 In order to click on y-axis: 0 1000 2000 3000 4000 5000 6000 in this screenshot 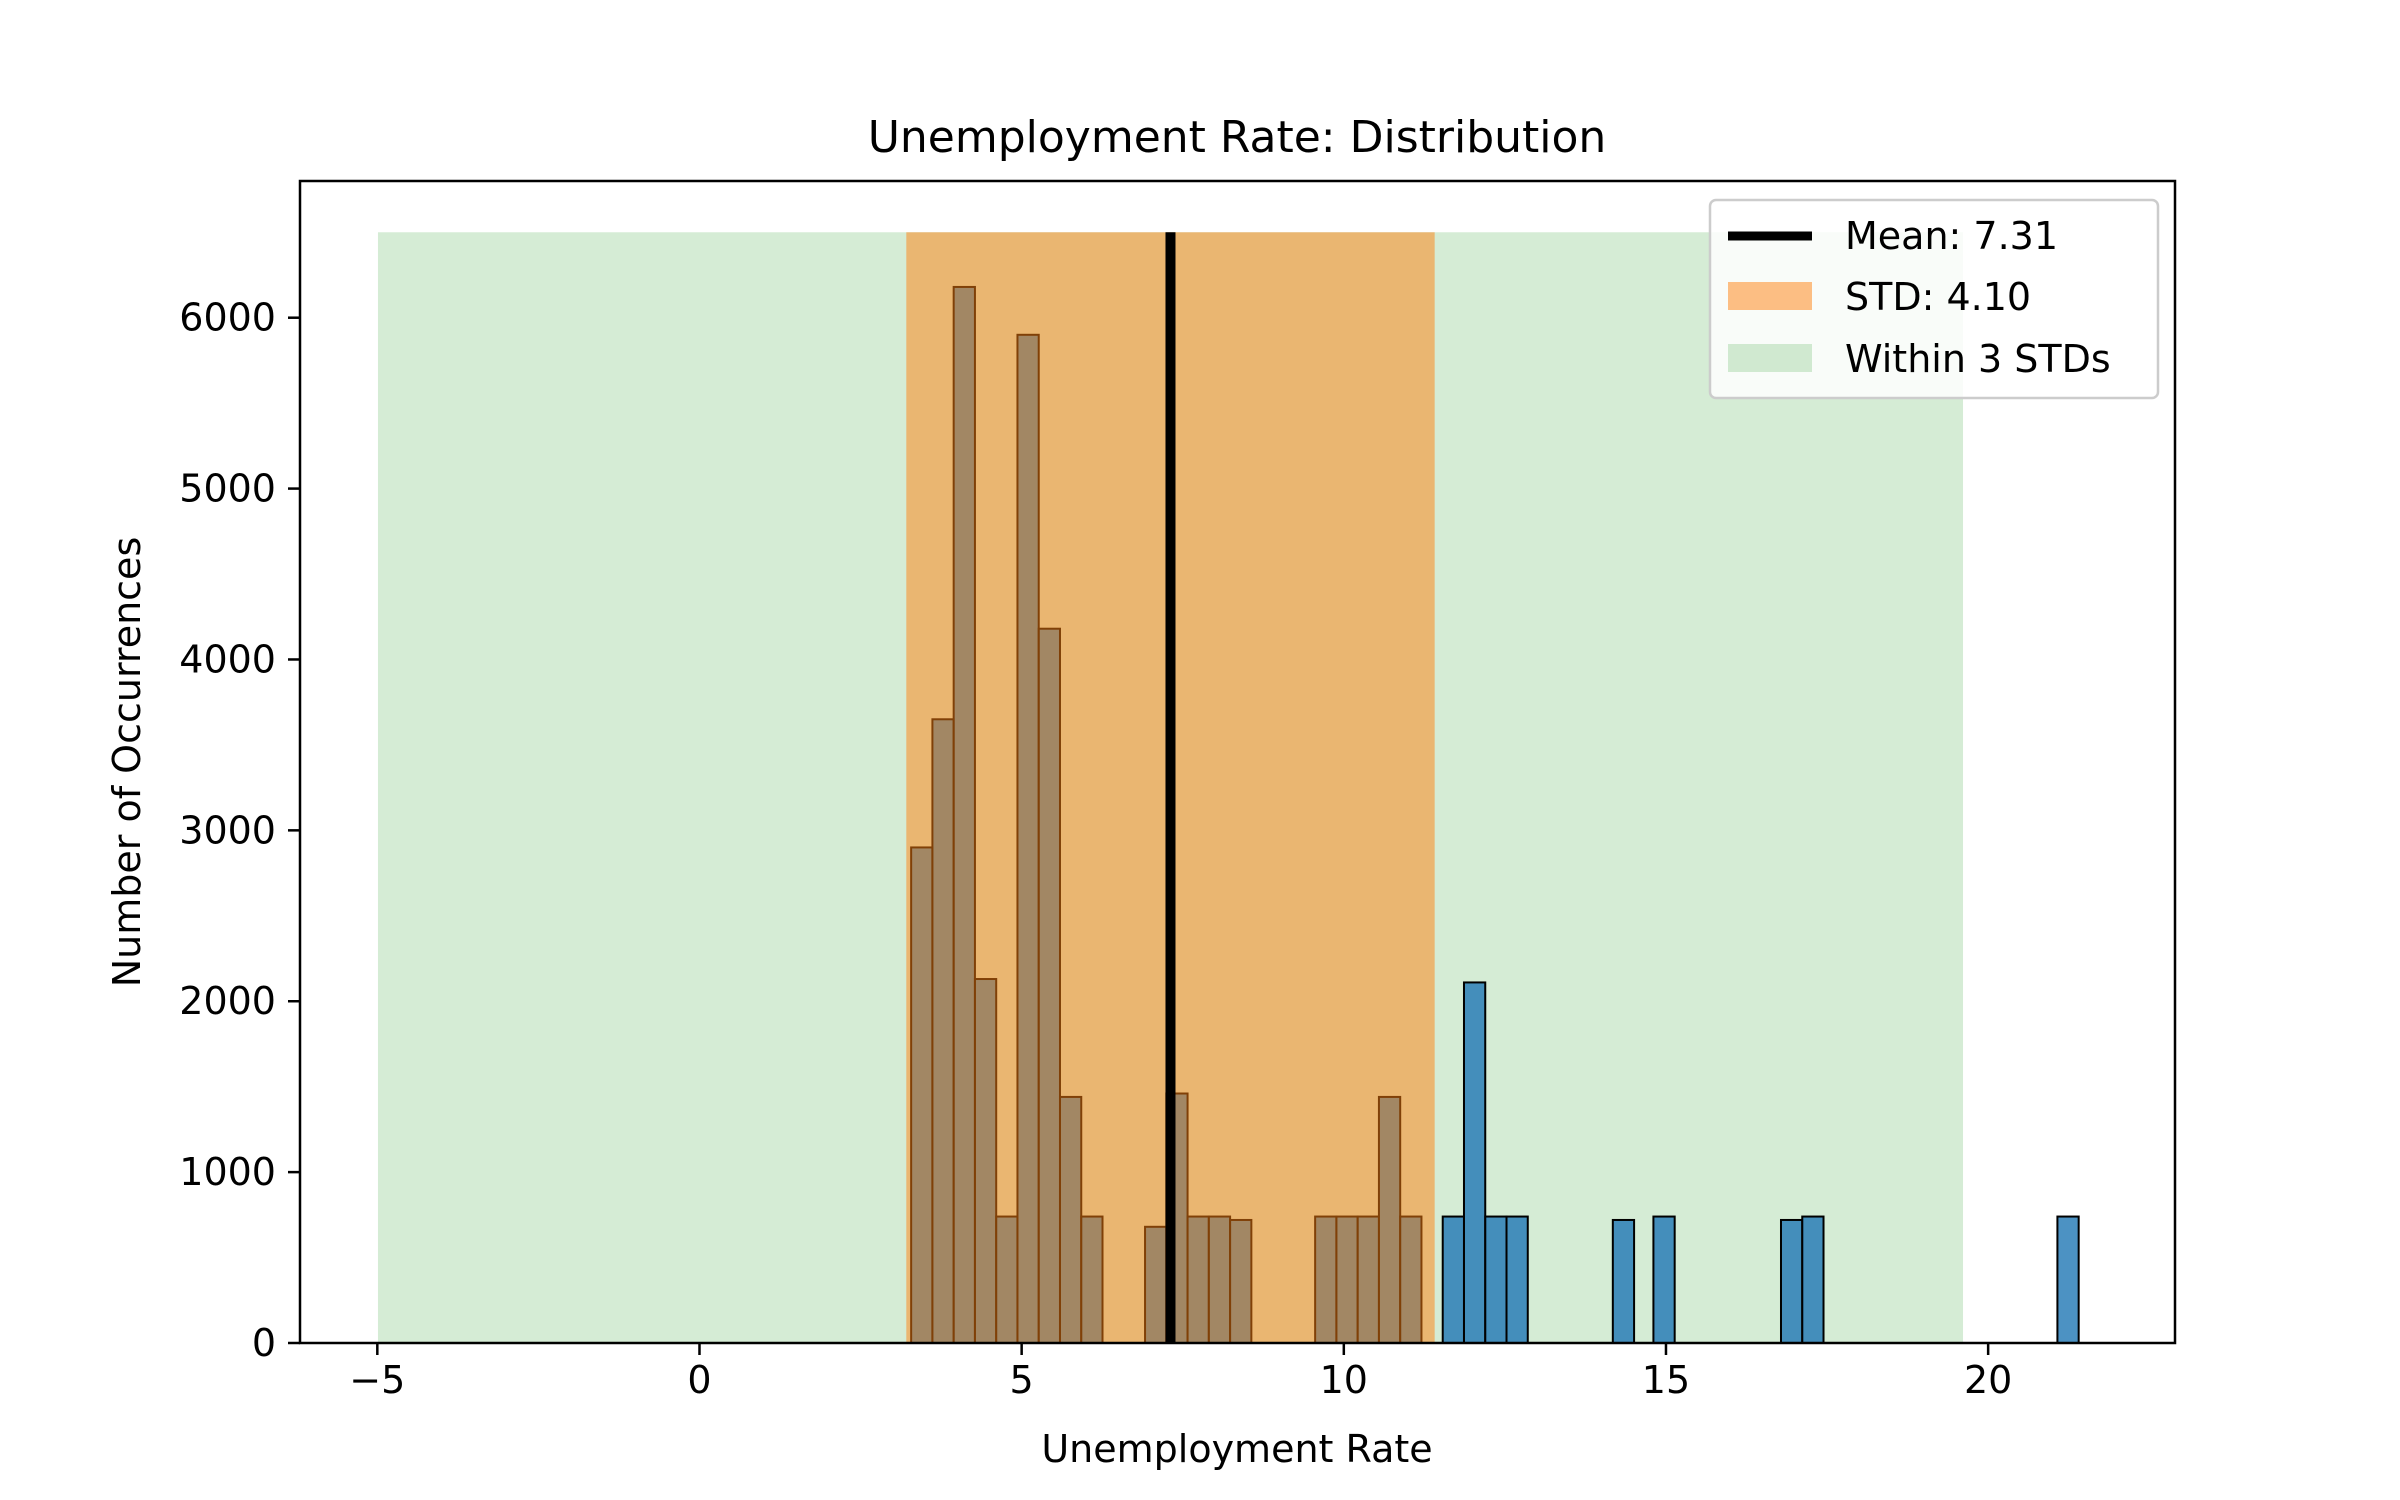, I will do `click(239, 830)`.